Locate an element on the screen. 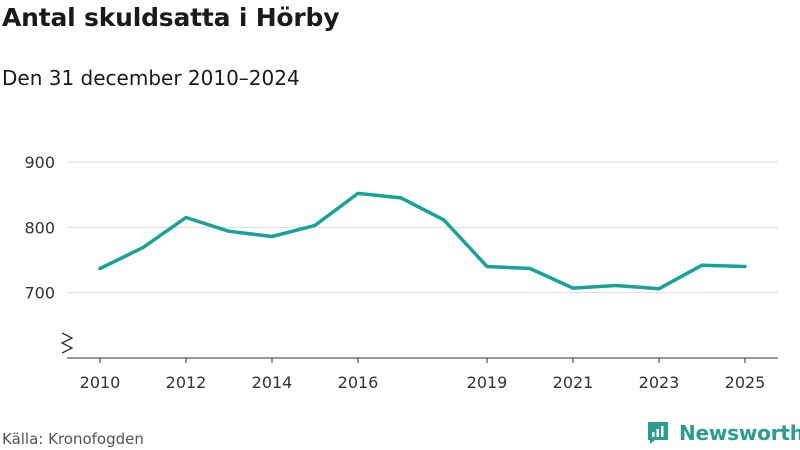  y-tick-label: 700 is located at coordinates (39, 293).